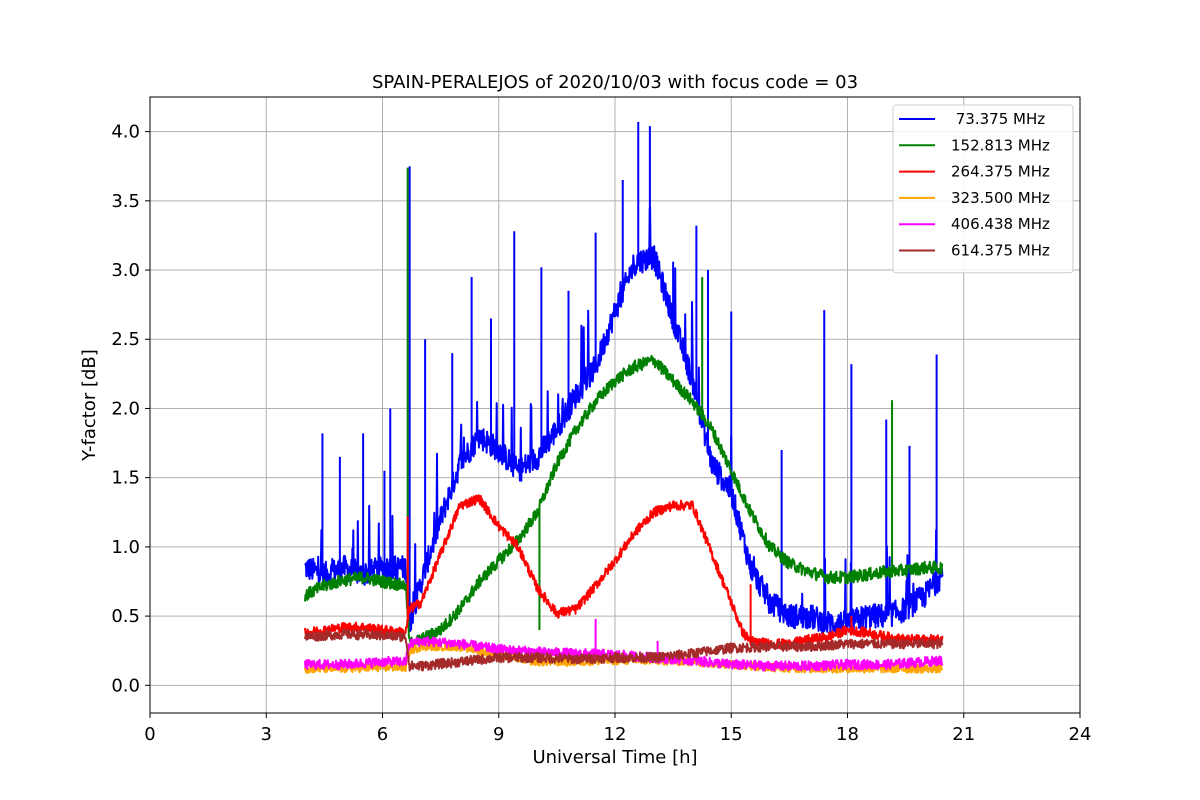  I want to click on y-tick-label: 1.0, so click(125, 547).